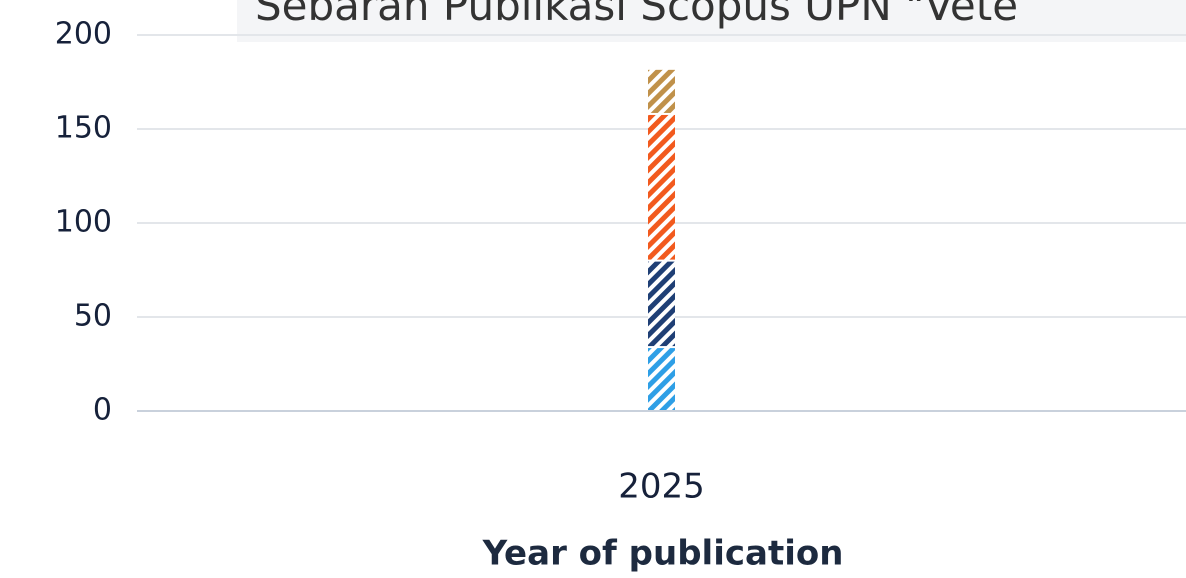 The width and height of the screenshot is (1186, 578). What do you see at coordinates (663, 554) in the screenshot?
I see `x-axis-title: Year of publication` at bounding box center [663, 554].